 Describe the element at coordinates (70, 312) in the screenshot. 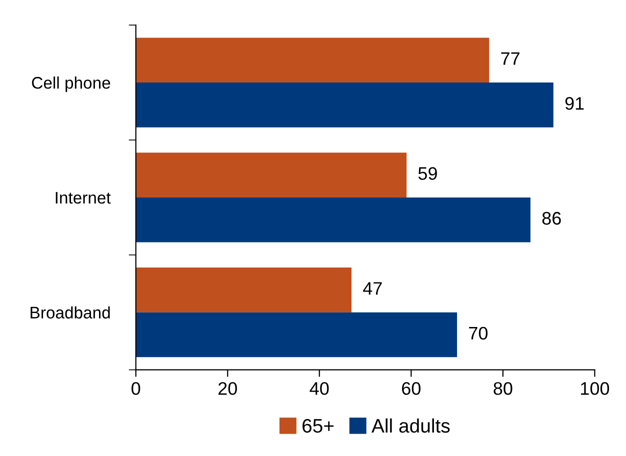

I see `y-tick-label: Broadband` at that location.